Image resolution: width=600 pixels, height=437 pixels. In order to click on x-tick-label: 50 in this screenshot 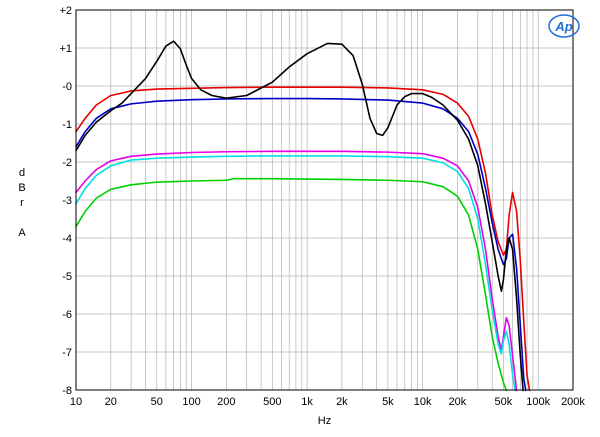, I will do `click(157, 402)`.